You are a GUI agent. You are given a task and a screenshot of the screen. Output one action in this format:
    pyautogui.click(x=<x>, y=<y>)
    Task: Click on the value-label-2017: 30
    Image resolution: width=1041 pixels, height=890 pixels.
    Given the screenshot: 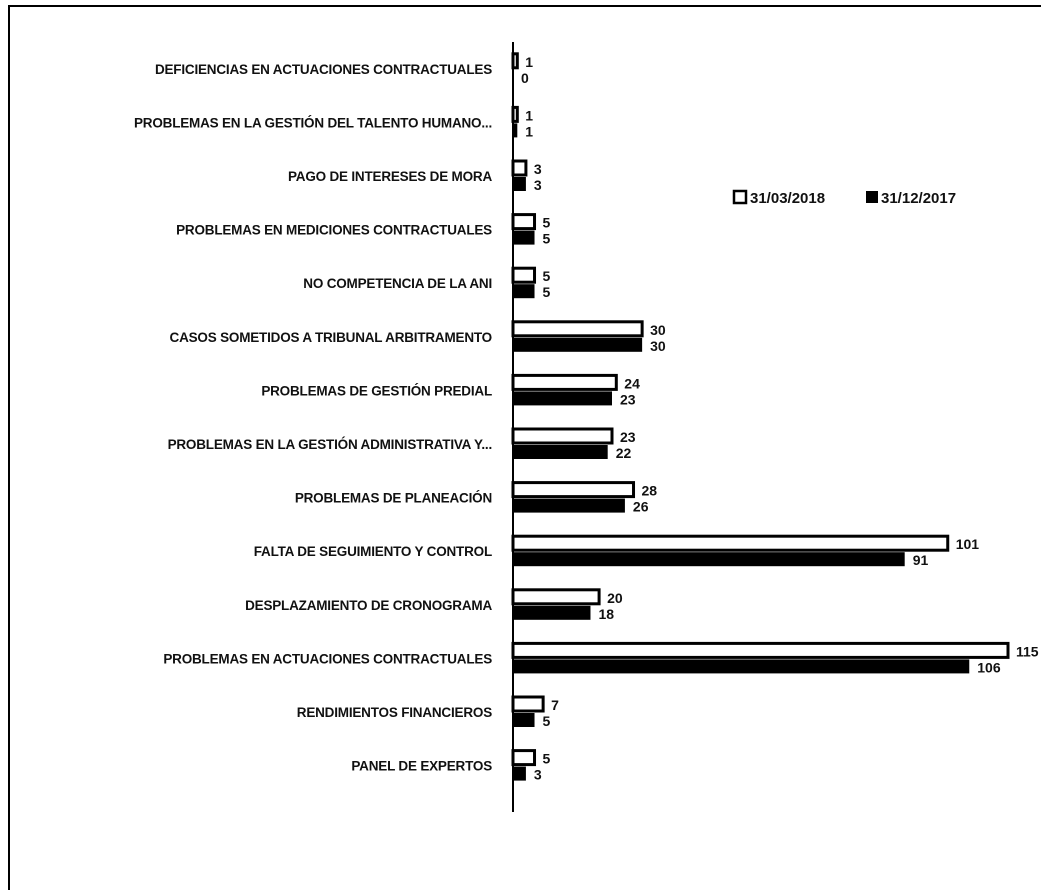 What is the action you would take?
    pyautogui.click(x=658, y=346)
    